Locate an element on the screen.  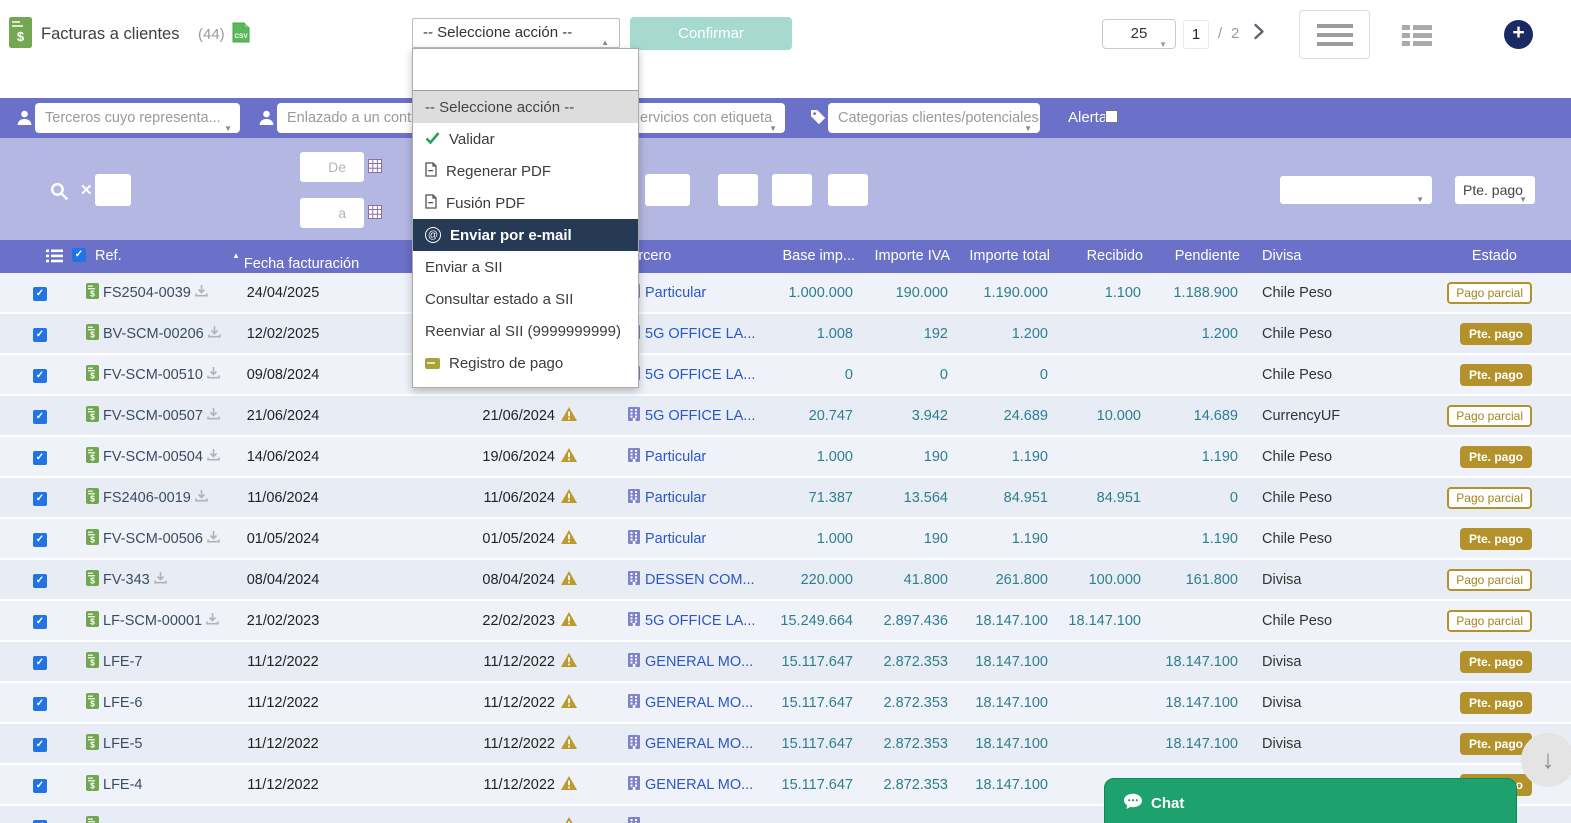
search-base-input is located at coordinates (738, 190).